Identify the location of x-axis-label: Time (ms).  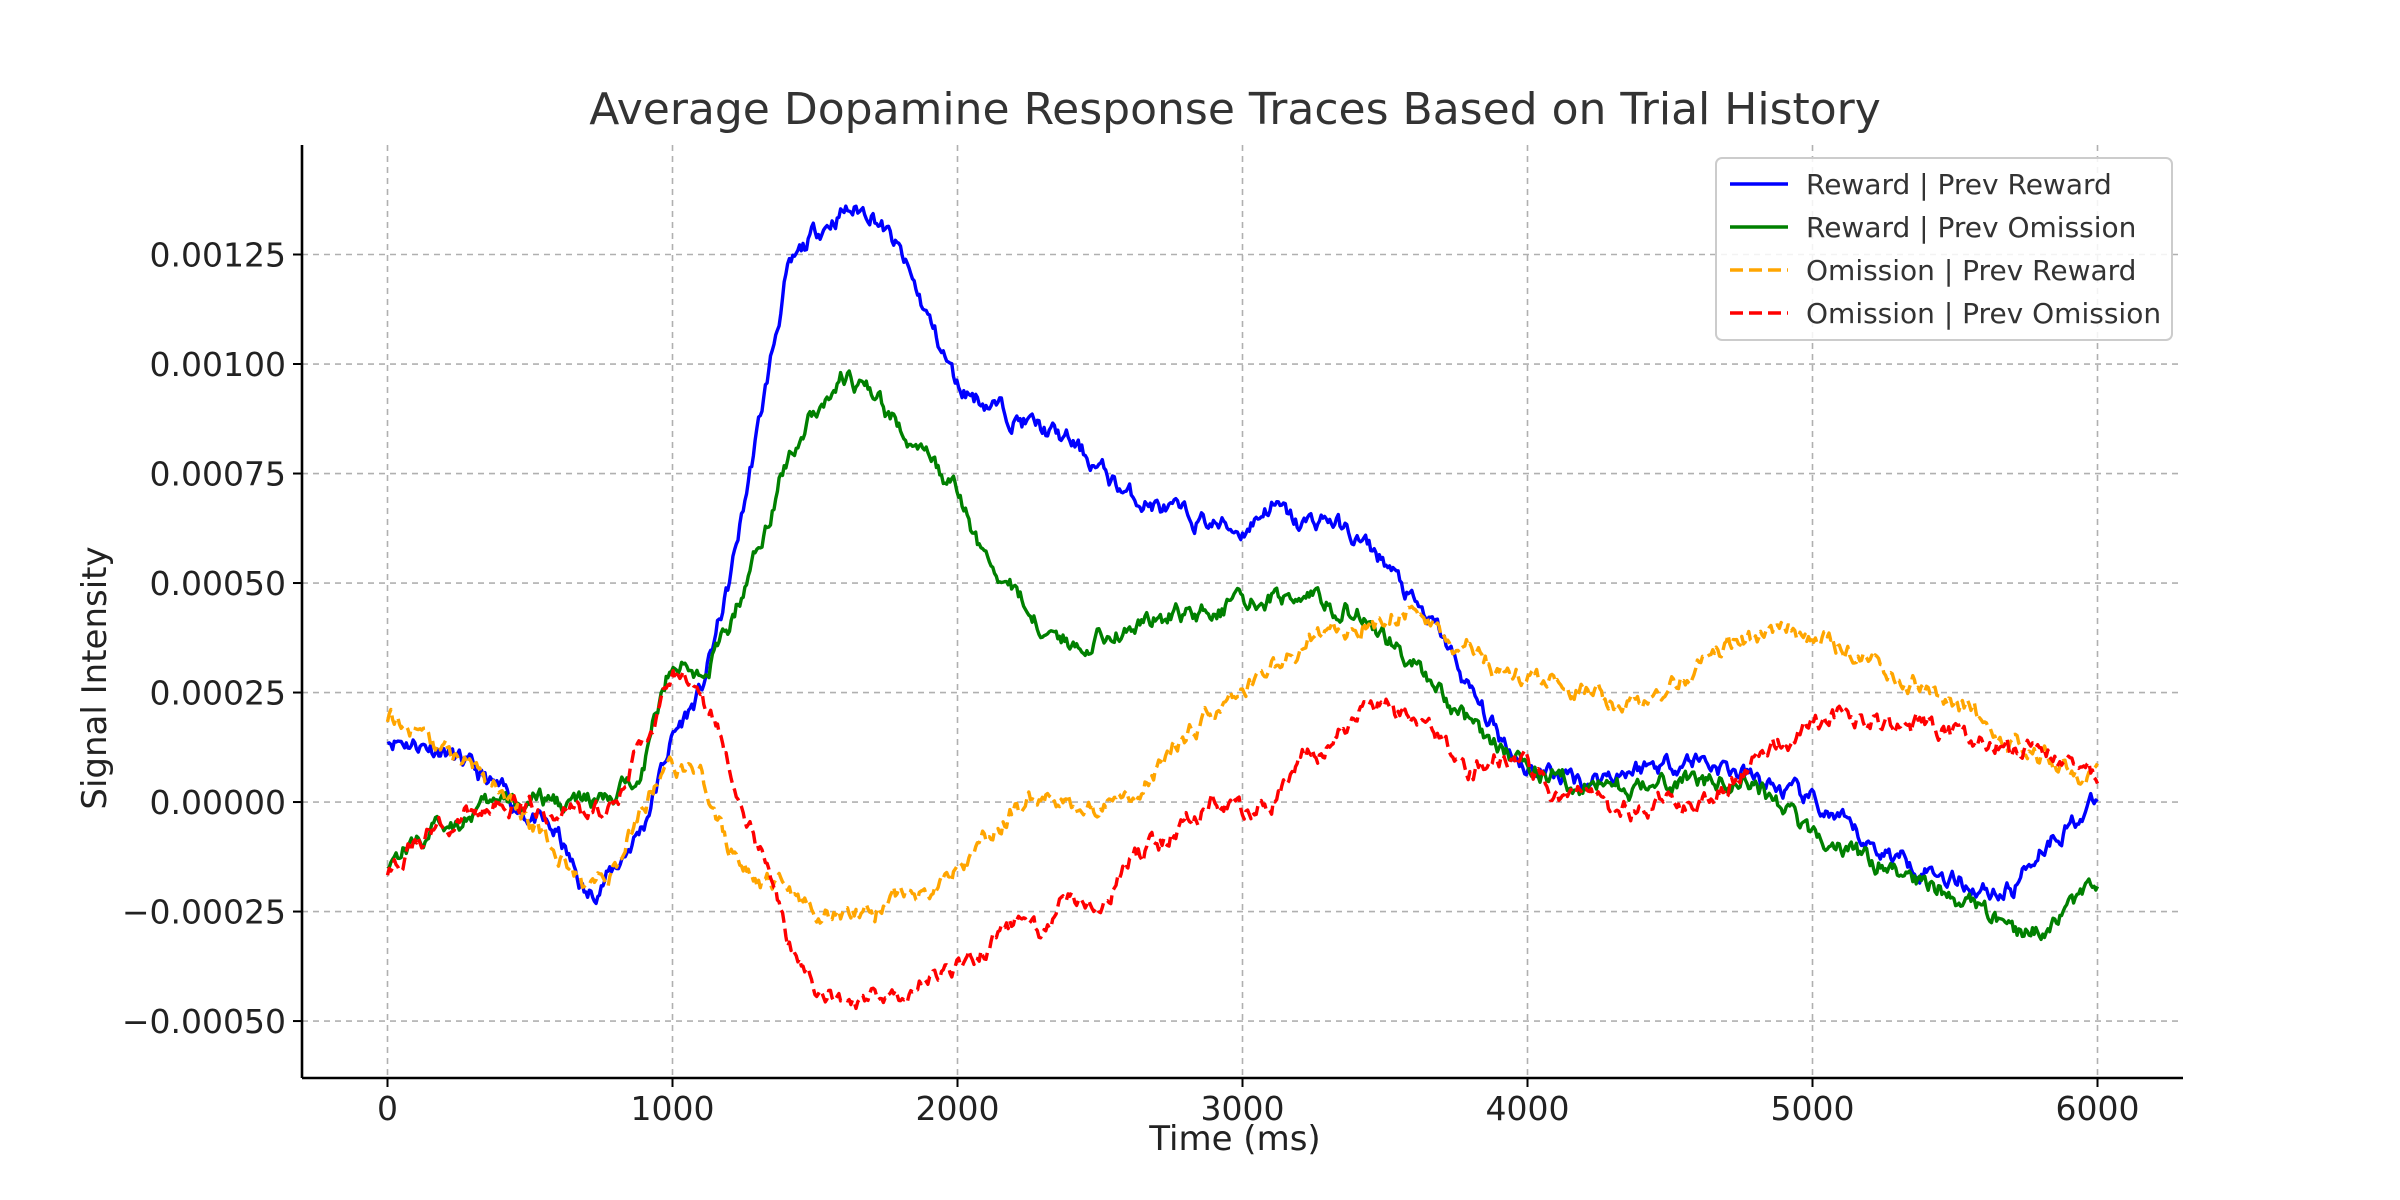
(1234, 1139).